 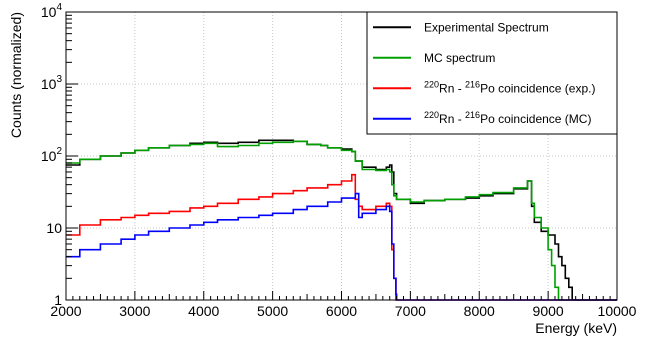 What do you see at coordinates (548, 311) in the screenshot?
I see `x-tick-label: 9000` at bounding box center [548, 311].